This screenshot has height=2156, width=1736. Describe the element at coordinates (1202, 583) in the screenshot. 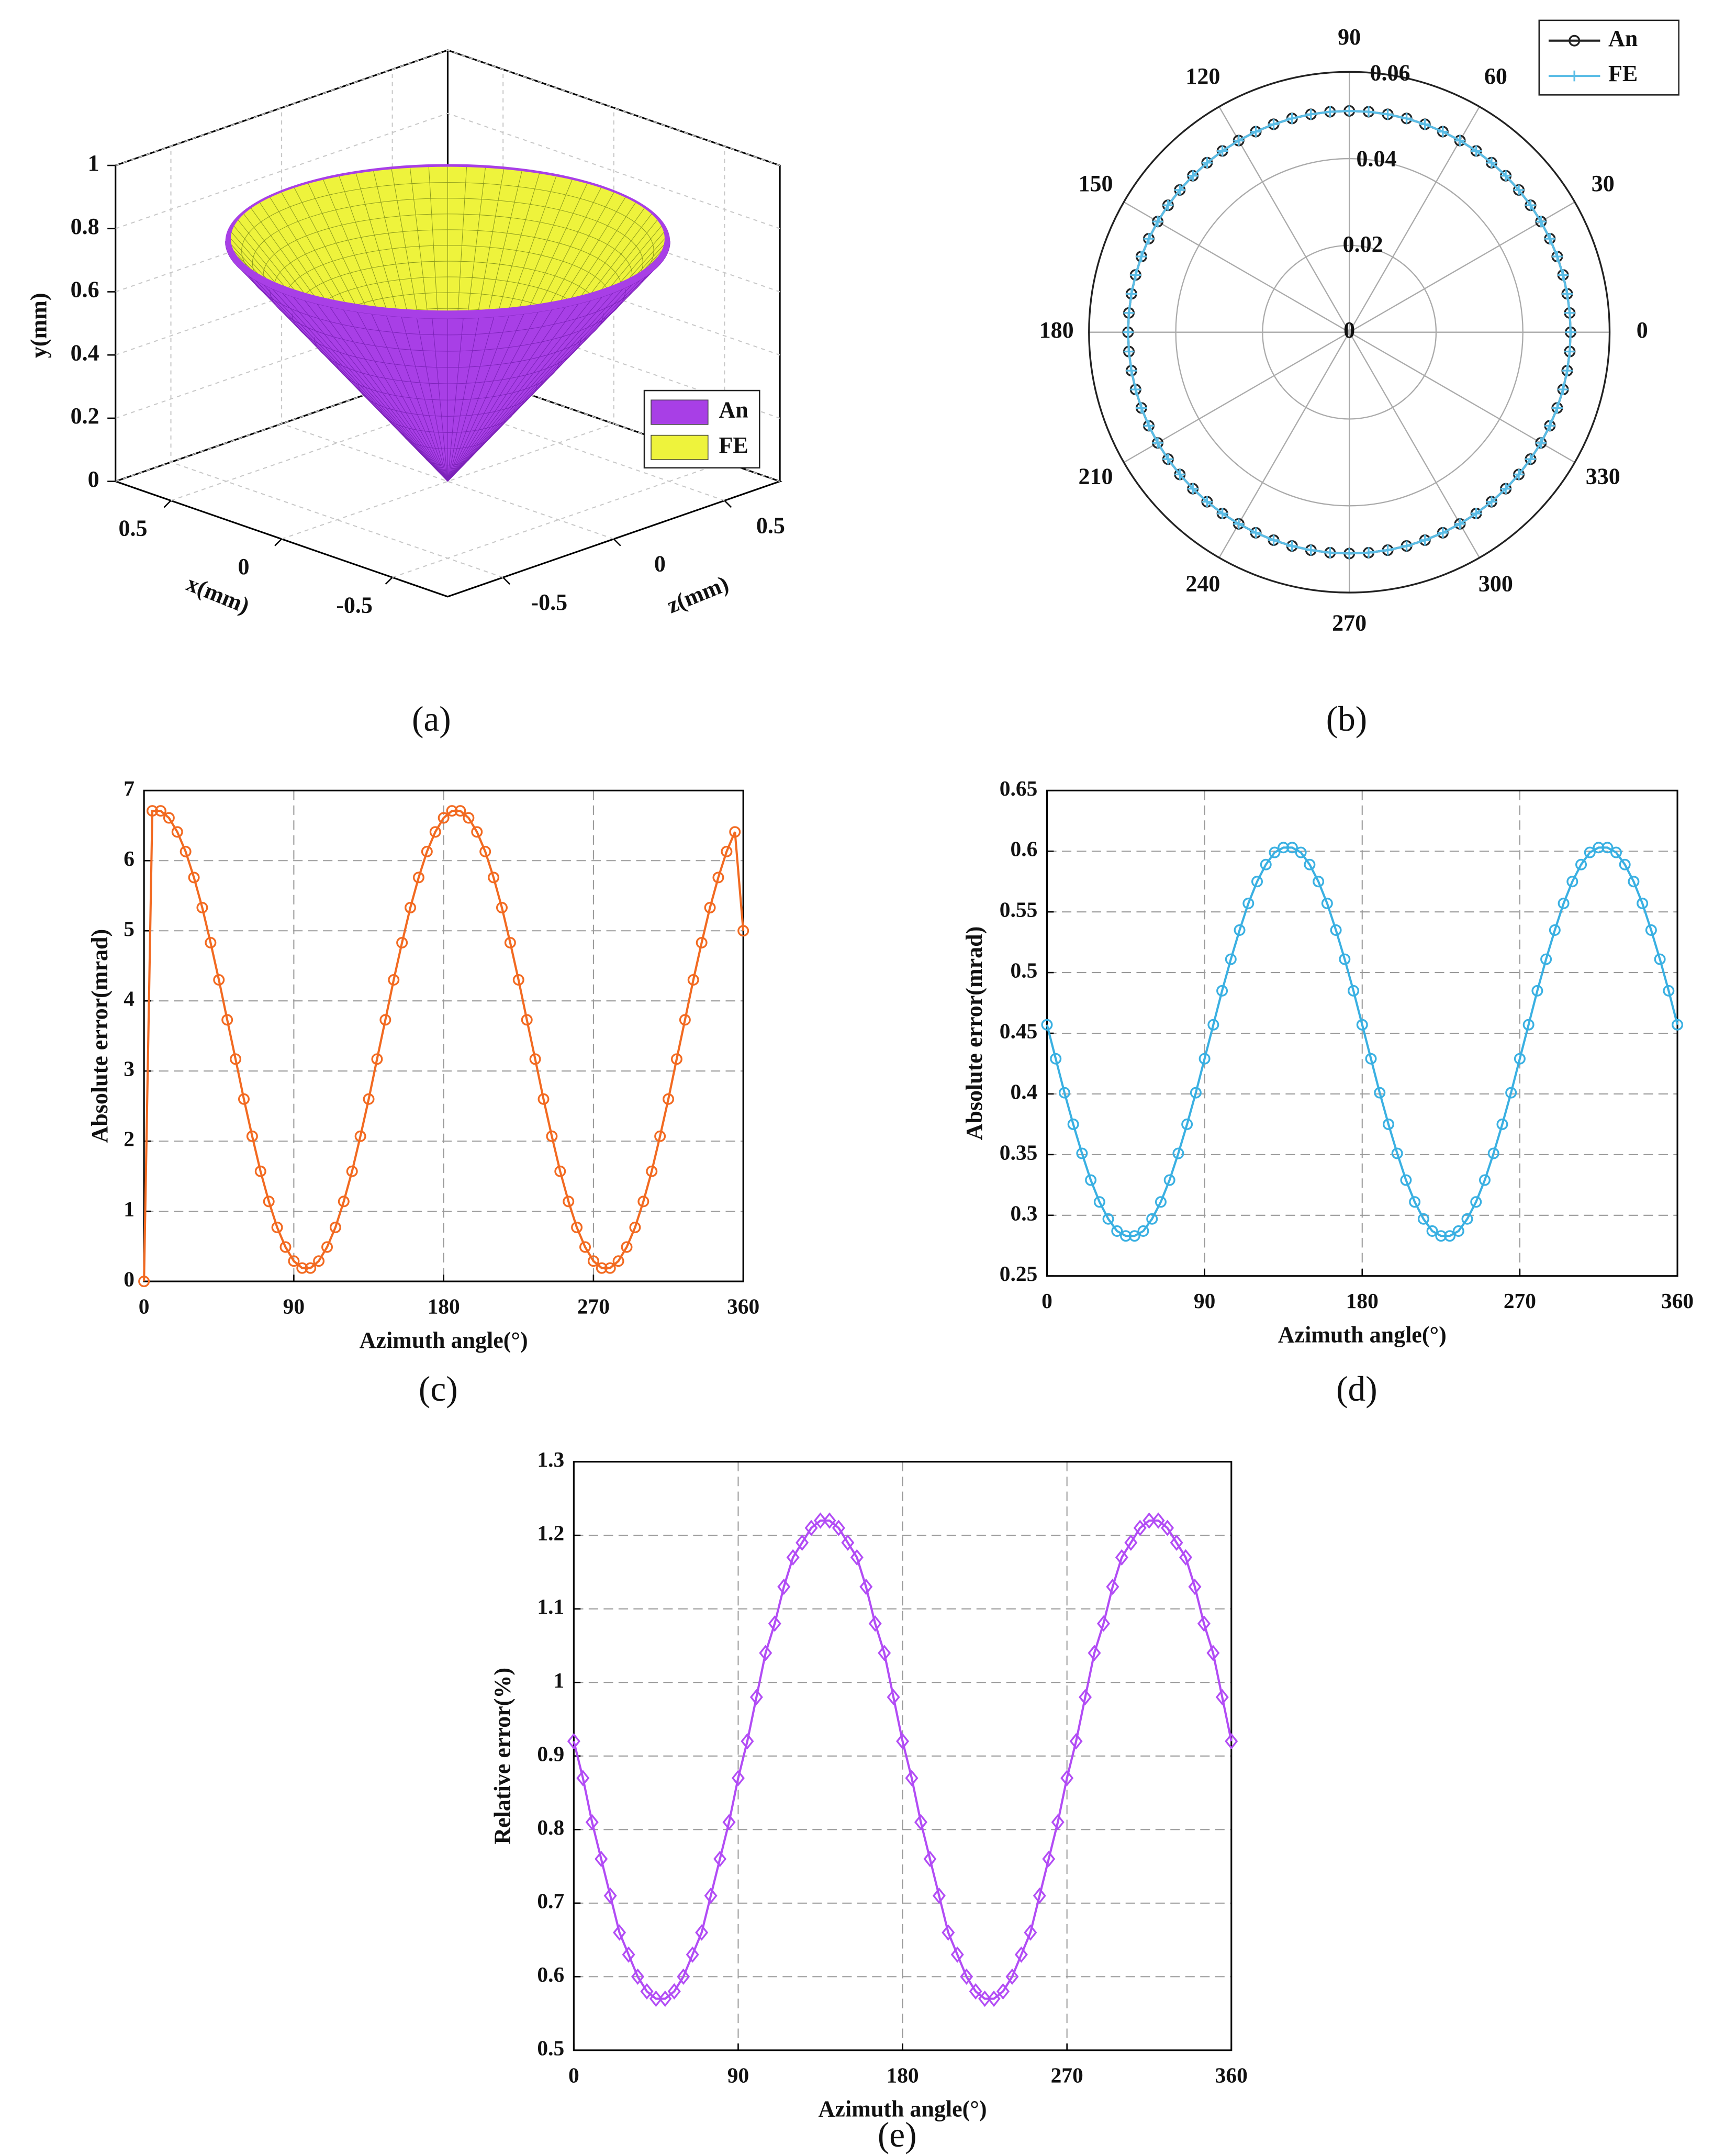

I see `angle-label: 240` at that location.